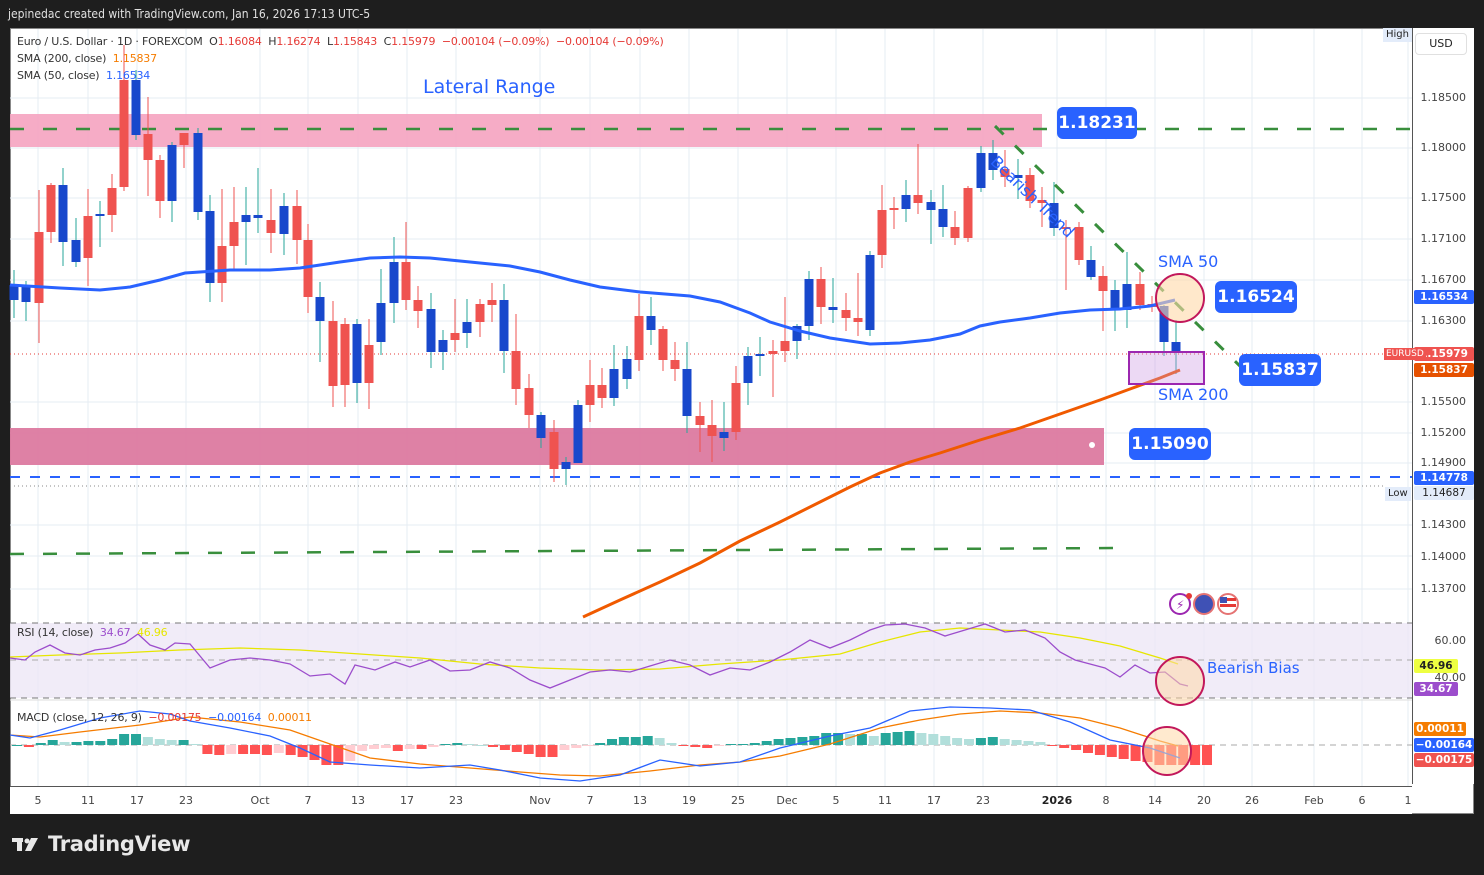 Image resolution: width=1484 pixels, height=875 pixels. I want to click on time-axis-label: 13, so click(358, 800).